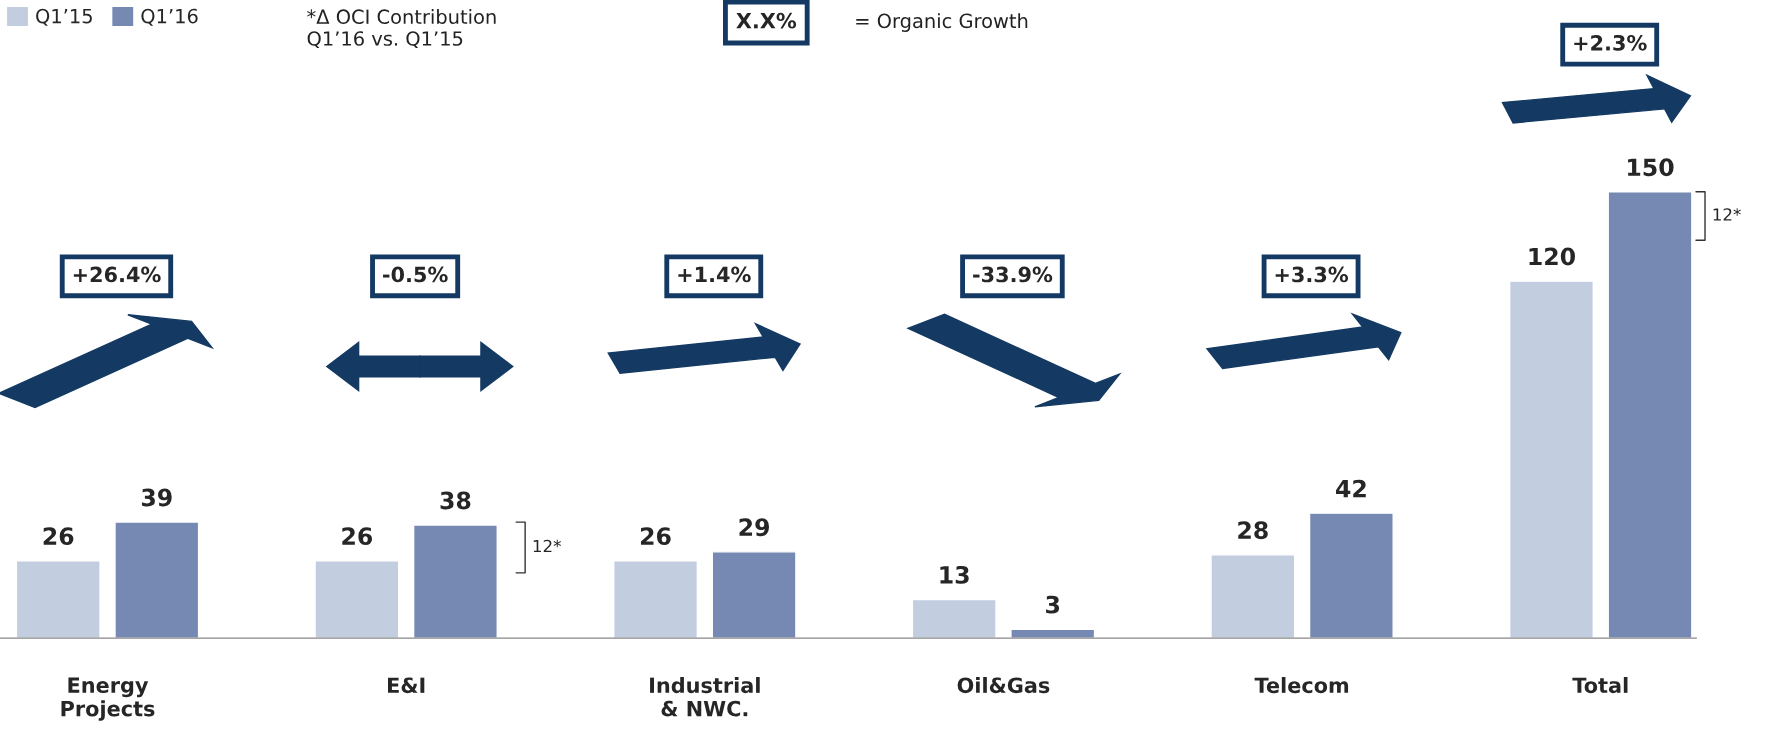  I want to click on text: = Organic Growth, so click(942, 22).